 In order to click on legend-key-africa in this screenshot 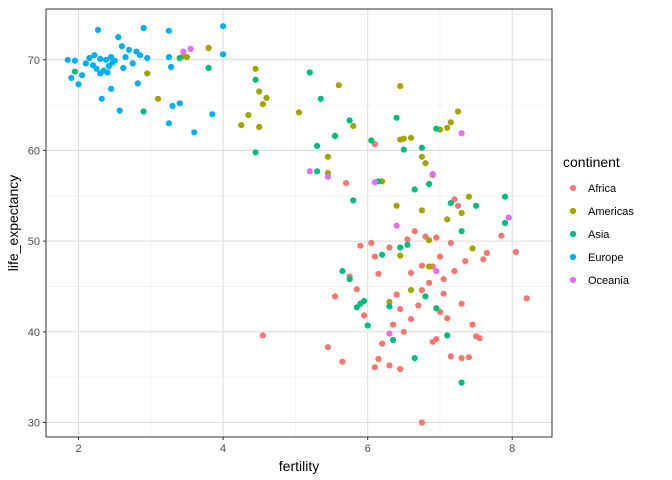, I will do `click(573, 188)`.